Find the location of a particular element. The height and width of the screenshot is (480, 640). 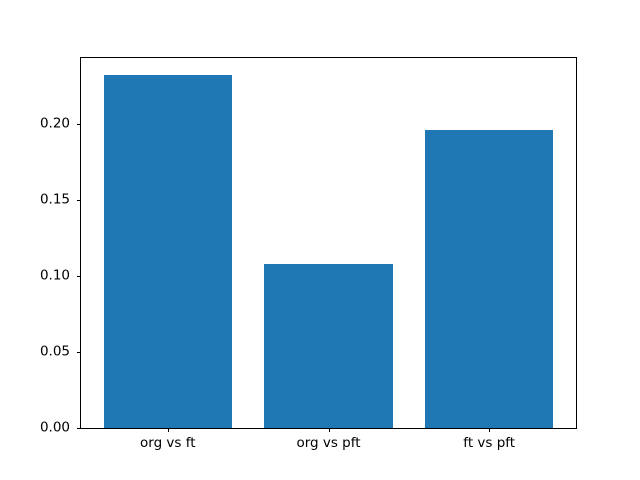

y-tick-label: 0.15 is located at coordinates (54, 199).